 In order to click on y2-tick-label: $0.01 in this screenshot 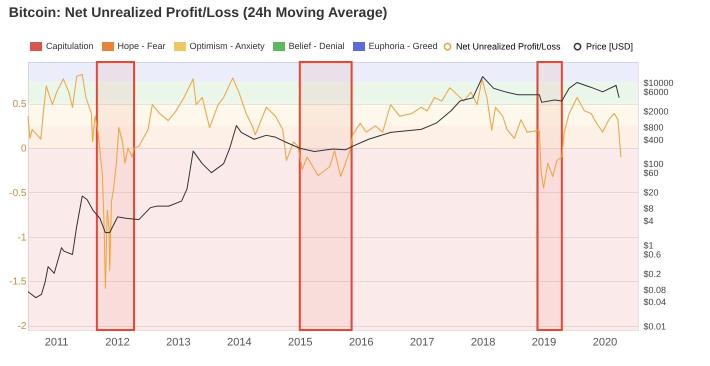, I will do `click(655, 327)`.